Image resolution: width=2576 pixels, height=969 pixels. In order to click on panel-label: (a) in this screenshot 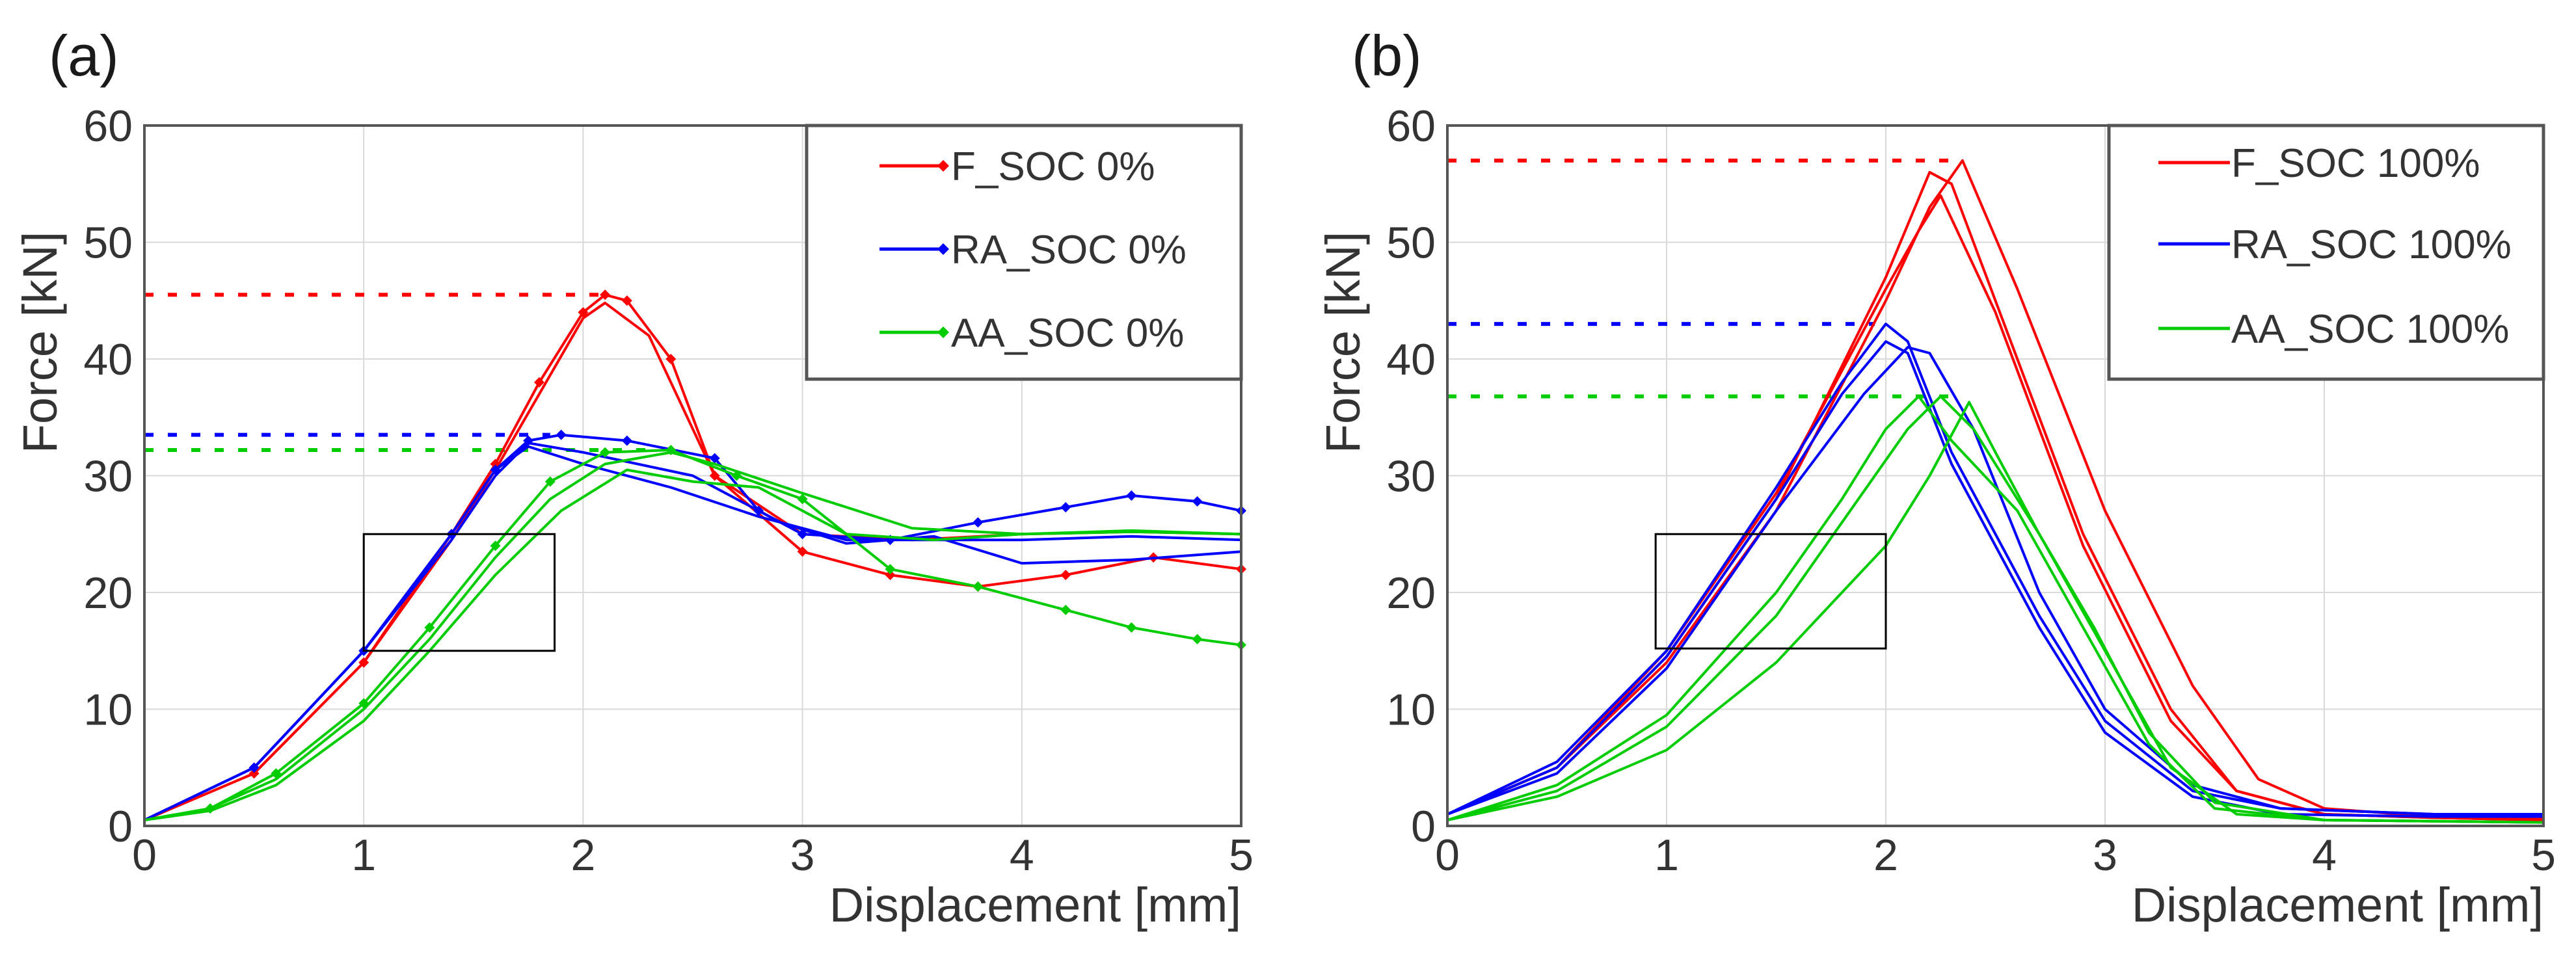, I will do `click(84, 55)`.